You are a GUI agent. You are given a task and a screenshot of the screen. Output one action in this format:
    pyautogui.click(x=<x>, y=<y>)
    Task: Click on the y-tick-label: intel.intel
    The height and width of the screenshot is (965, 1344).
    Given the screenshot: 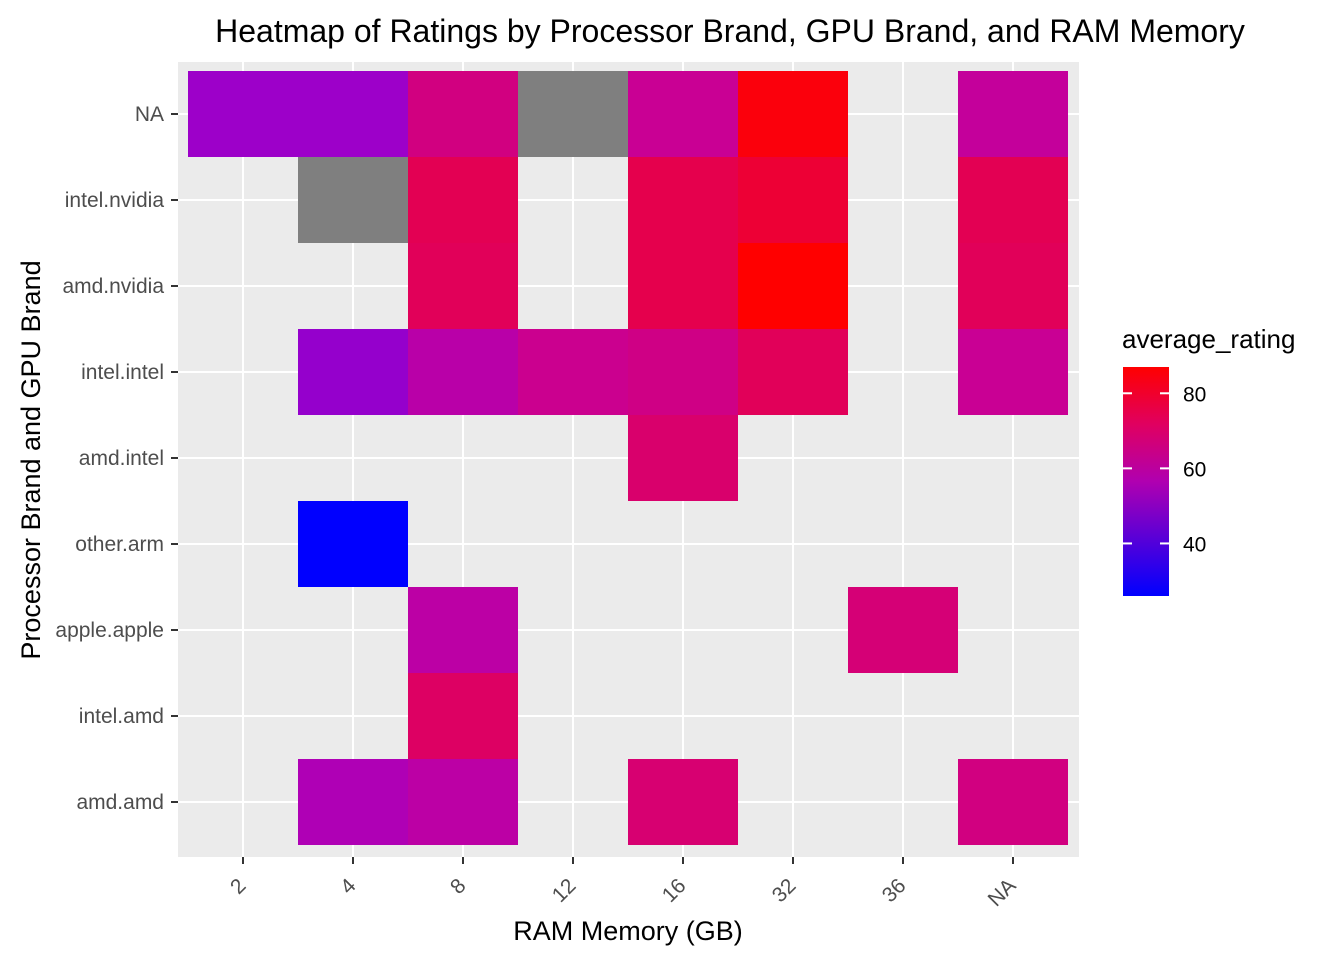 What is the action you would take?
    pyautogui.click(x=122, y=372)
    